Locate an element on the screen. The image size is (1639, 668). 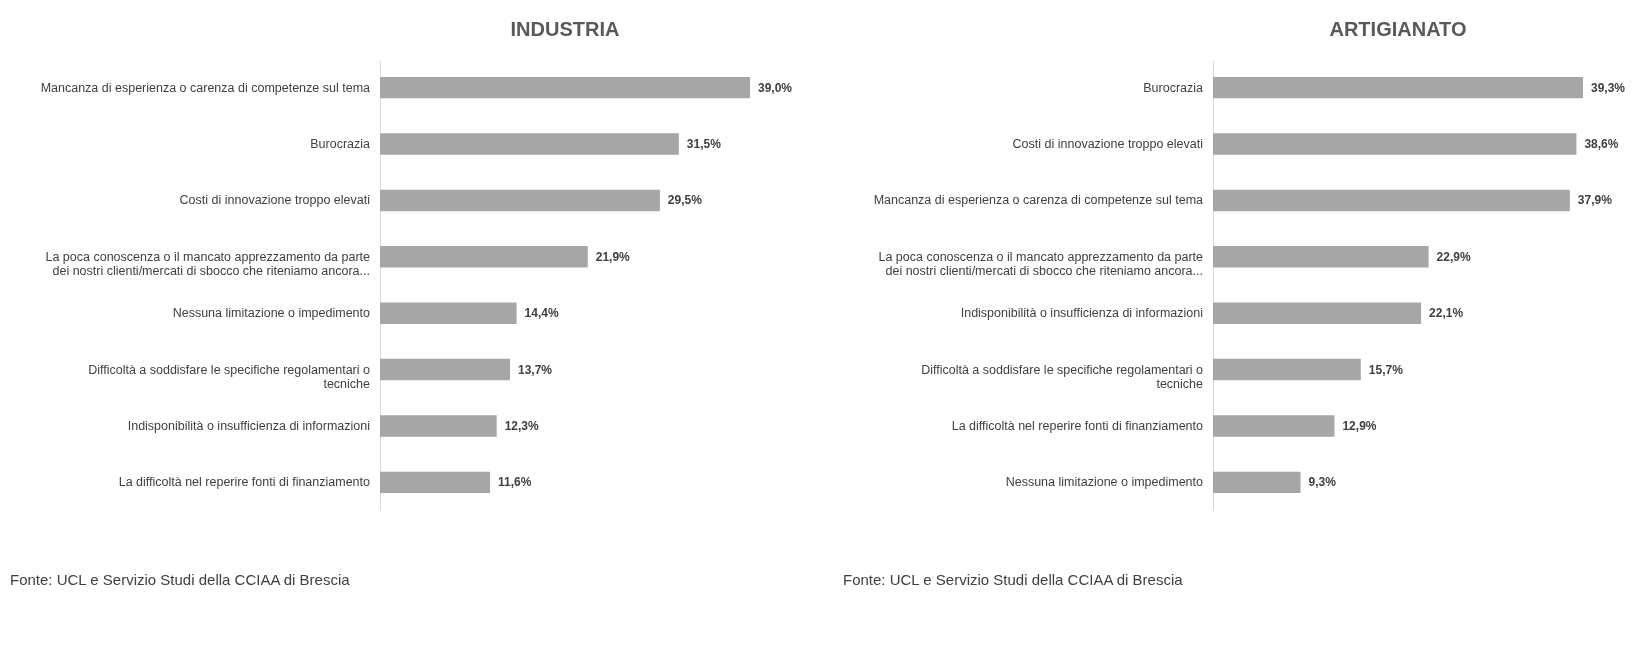
data-label: 11,6% is located at coordinates (515, 482).